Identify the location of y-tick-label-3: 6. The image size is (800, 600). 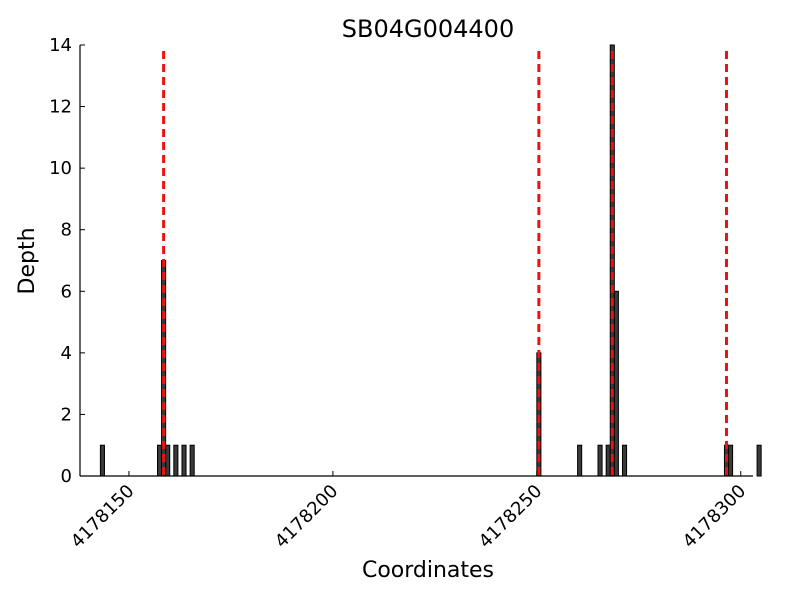
(66, 291).